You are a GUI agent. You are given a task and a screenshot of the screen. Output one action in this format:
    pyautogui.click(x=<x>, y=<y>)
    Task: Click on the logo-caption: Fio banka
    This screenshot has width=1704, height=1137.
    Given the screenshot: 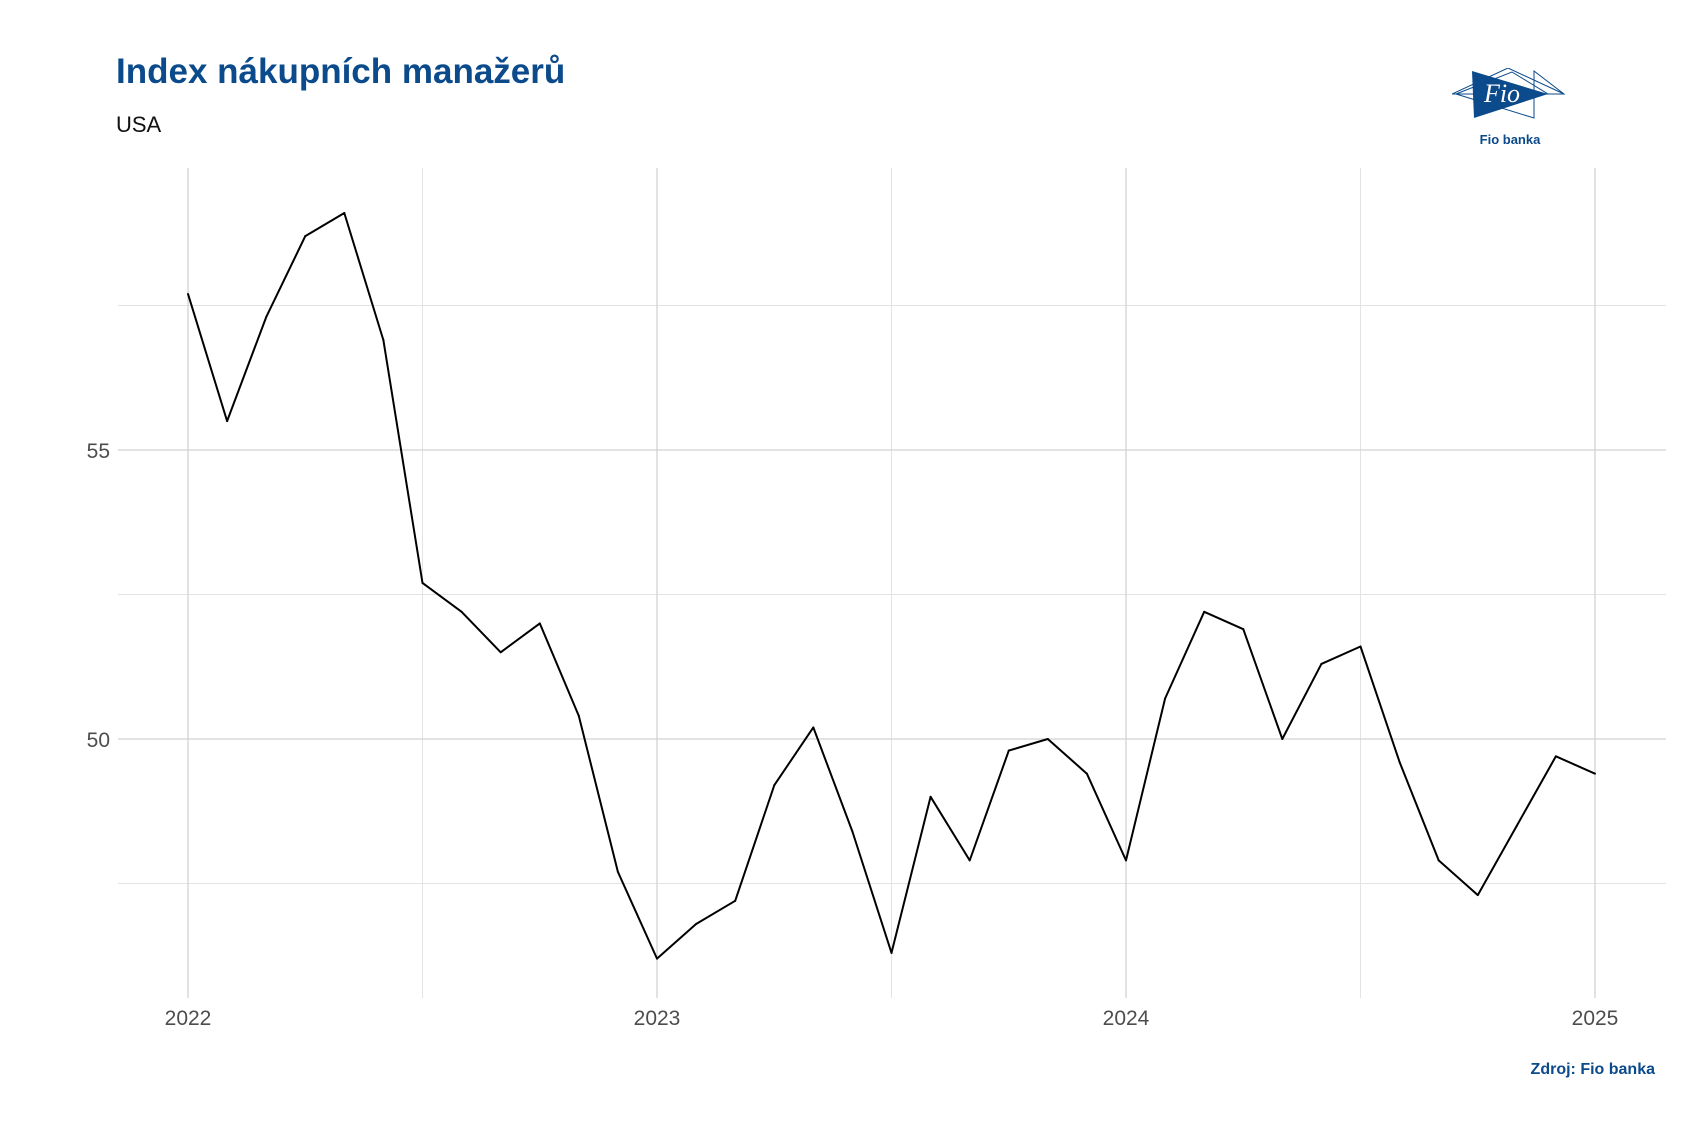 What is the action you would take?
    pyautogui.click(x=1510, y=139)
    